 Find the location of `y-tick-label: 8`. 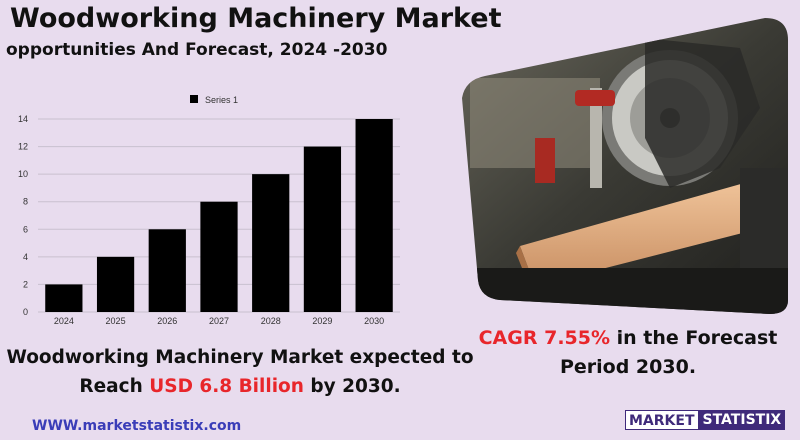

y-tick-label: 8 is located at coordinates (25, 202).